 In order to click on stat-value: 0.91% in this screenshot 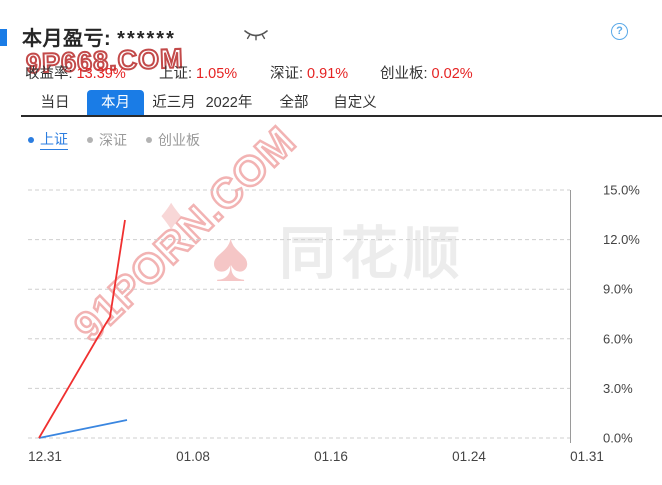, I will do `click(328, 74)`.